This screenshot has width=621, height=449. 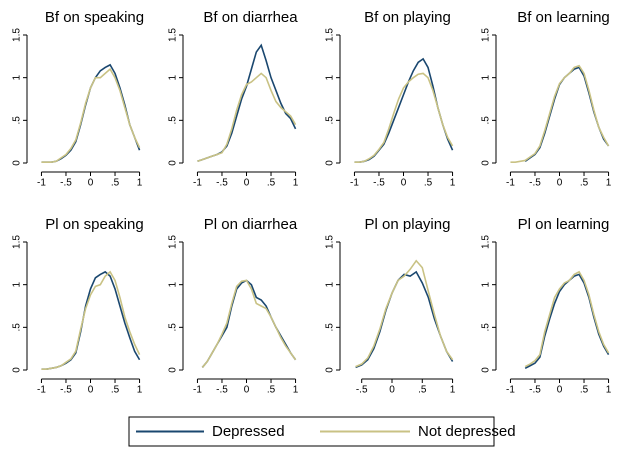 I want to click on panel-title: Pl on learning, so click(x=564, y=224).